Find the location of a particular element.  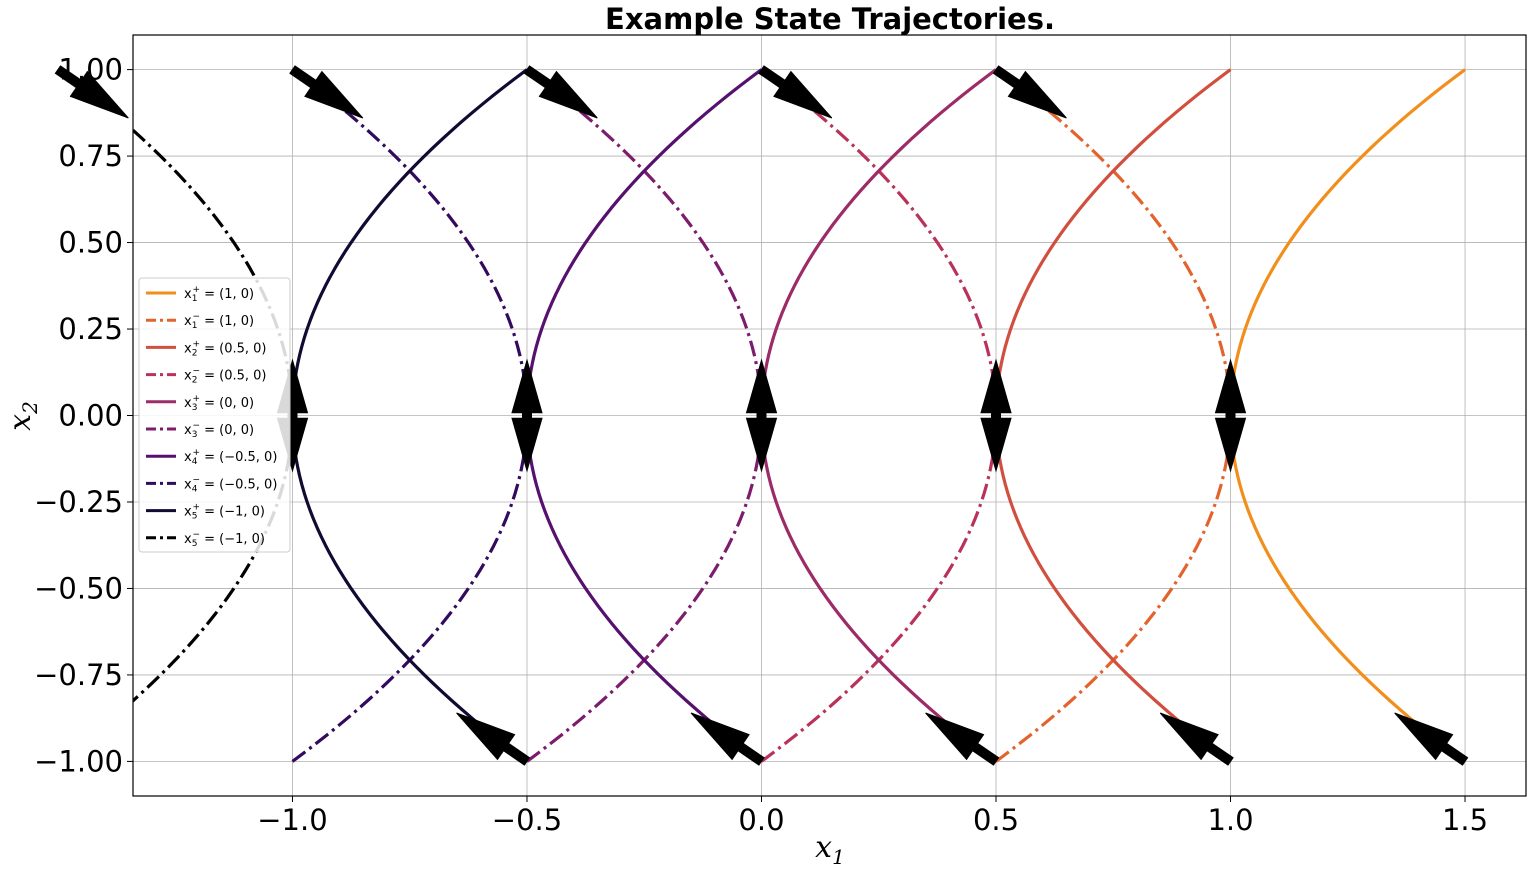

y-tick-label: −0.75 is located at coordinates (78, 675).